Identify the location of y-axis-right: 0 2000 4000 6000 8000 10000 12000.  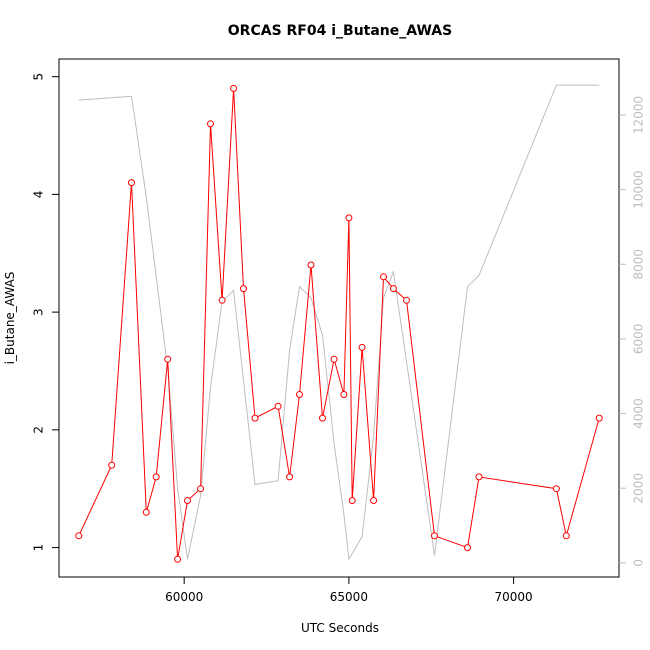
(632, 331).